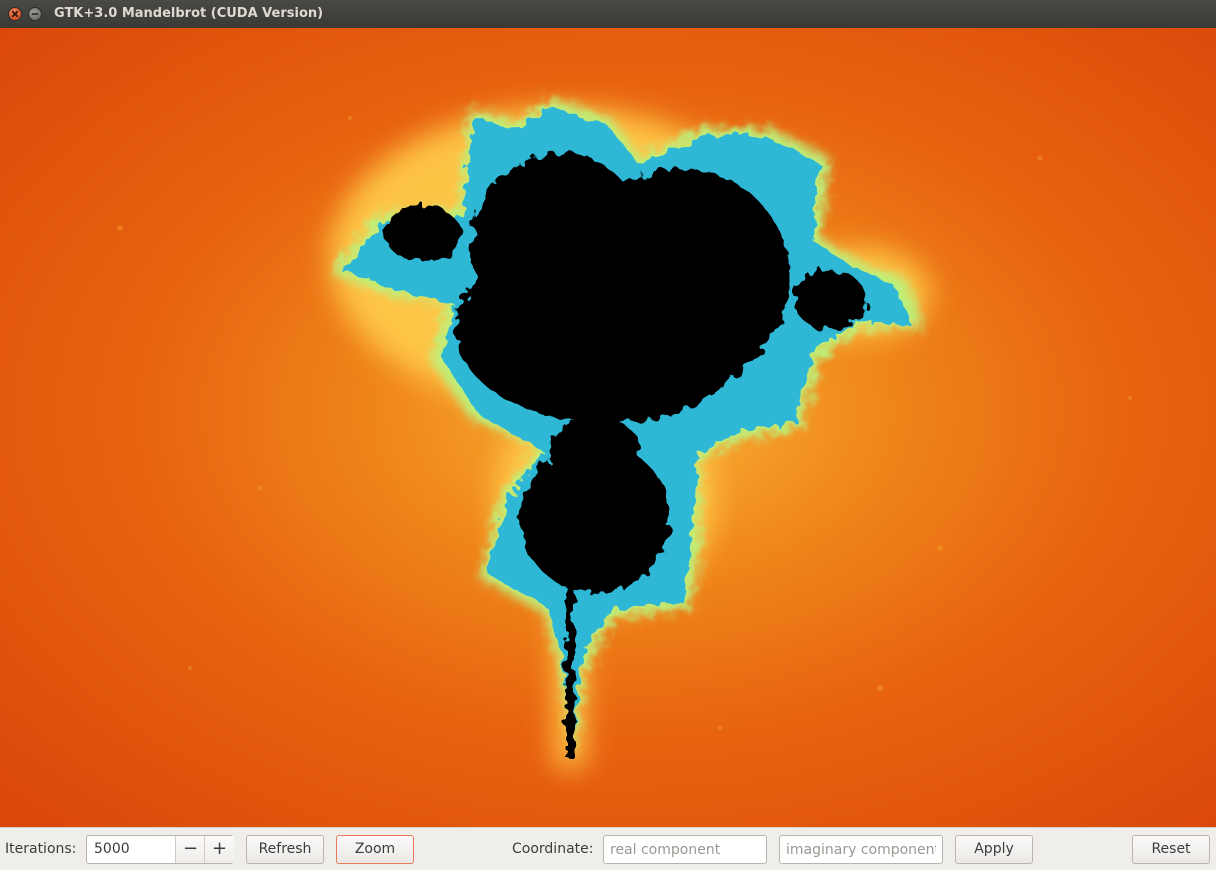 The height and width of the screenshot is (870, 1216). What do you see at coordinates (15, 14) in the screenshot?
I see `close-icon` at bounding box center [15, 14].